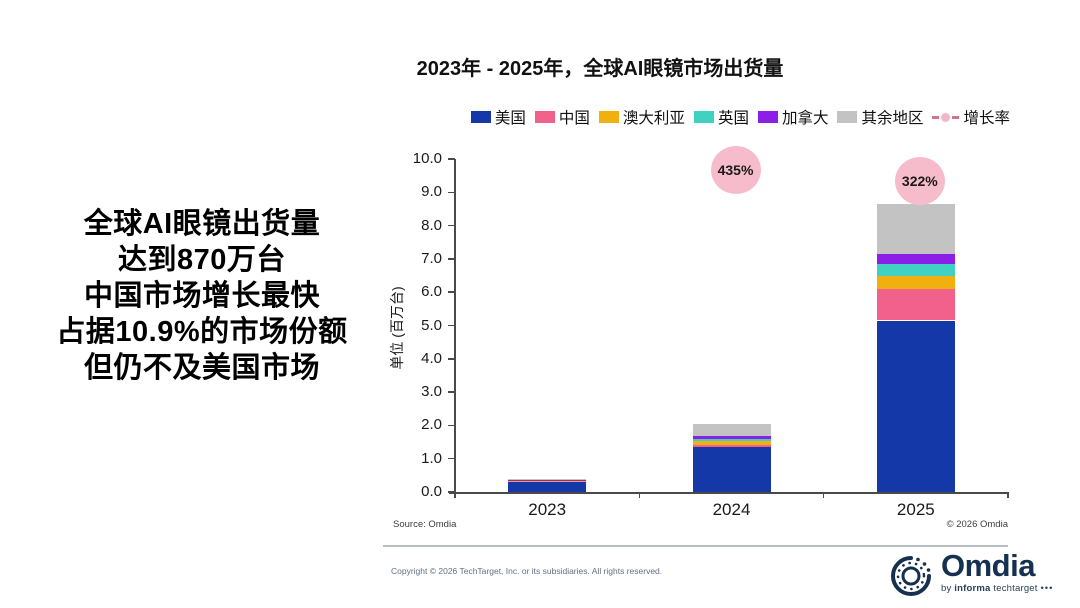 The height and width of the screenshot is (608, 1080). Describe the element at coordinates (431, 392) in the screenshot. I see `y-tick-label: 3.0` at that location.